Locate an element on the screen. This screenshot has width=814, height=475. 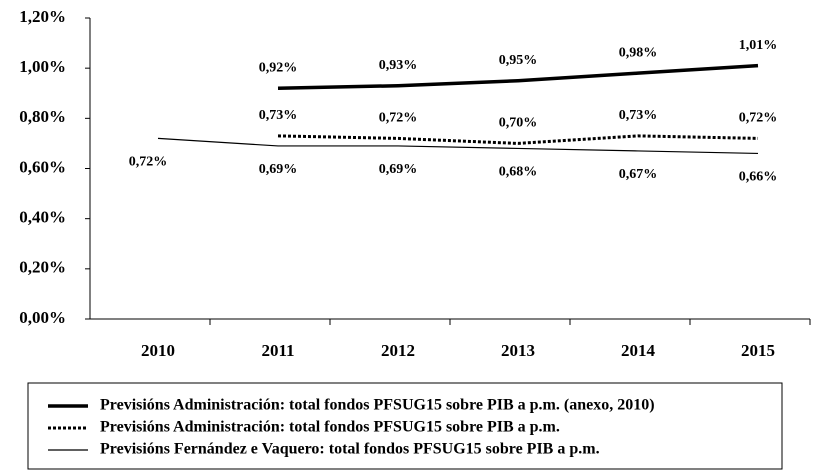
y-tick-label: 0,00% is located at coordinates (42, 317).